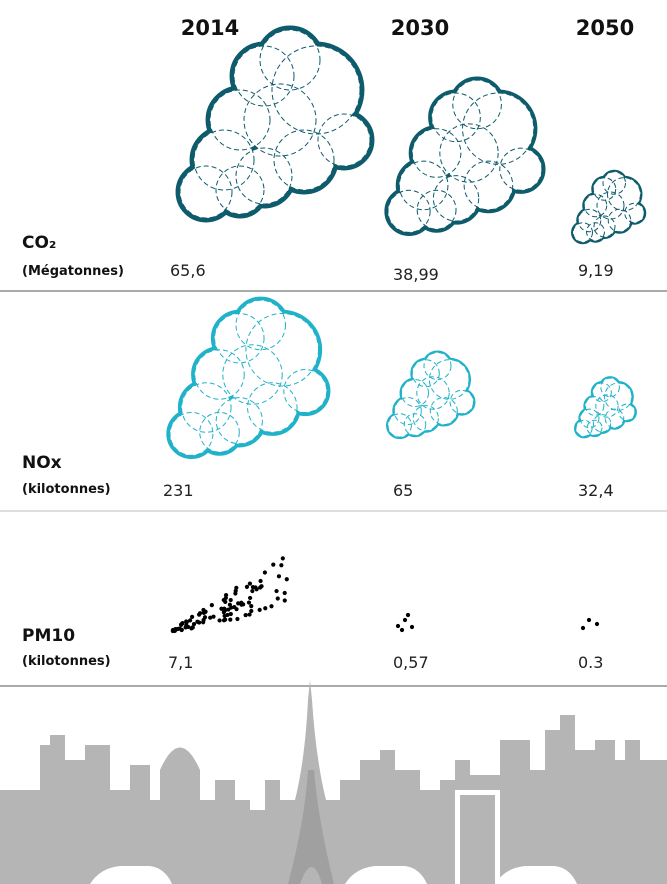 This screenshot has height=884, width=667. What do you see at coordinates (416, 274) in the screenshot?
I see `value: 38,99` at bounding box center [416, 274].